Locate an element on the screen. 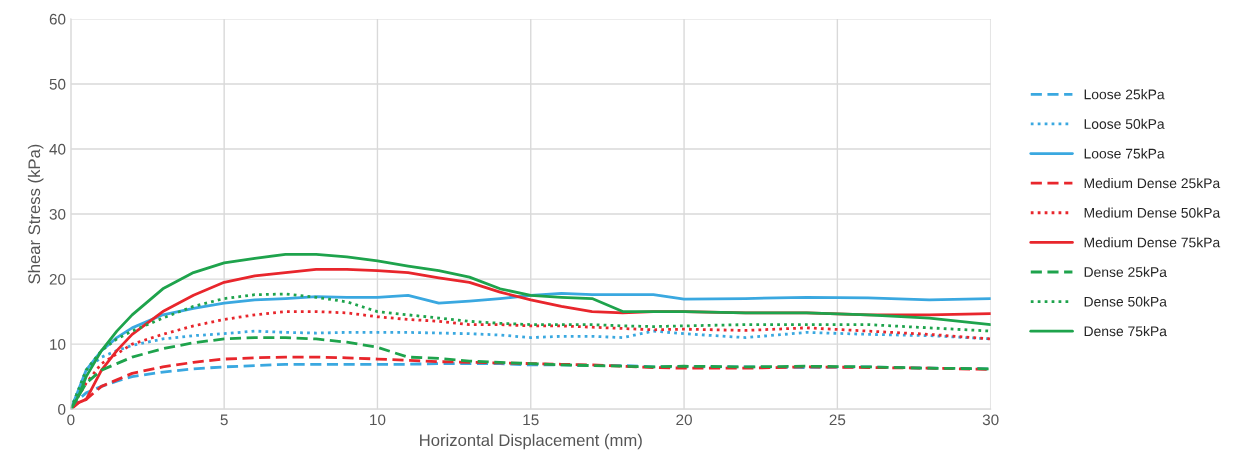  y-tick-label: 10 is located at coordinates (58, 344).